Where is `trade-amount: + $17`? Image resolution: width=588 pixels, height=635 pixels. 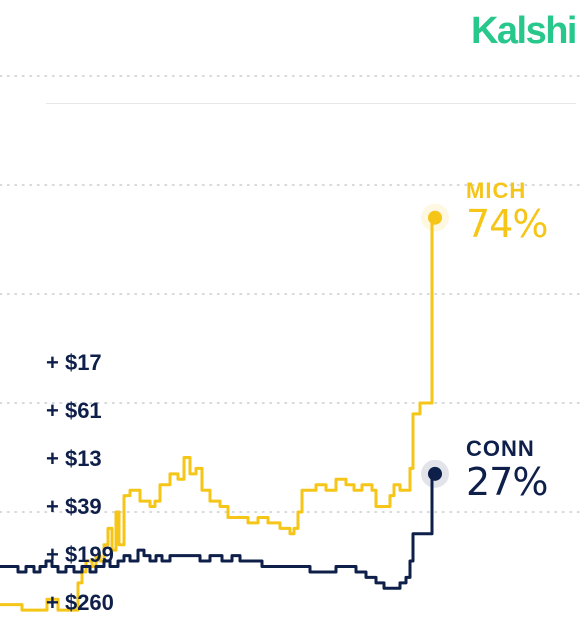
trade-amount: + $17 is located at coordinates (74, 362).